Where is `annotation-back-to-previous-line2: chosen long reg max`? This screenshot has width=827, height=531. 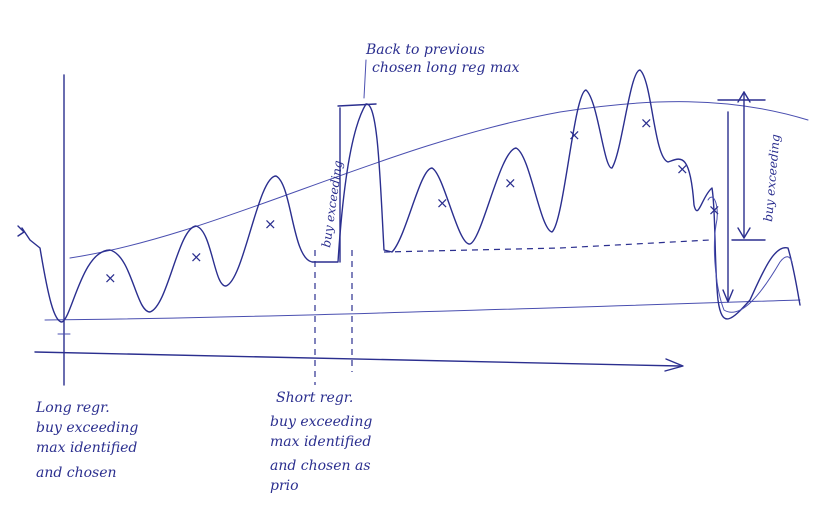
annotation-back-to-previous-line2: chosen long reg max is located at coordinates (446, 68).